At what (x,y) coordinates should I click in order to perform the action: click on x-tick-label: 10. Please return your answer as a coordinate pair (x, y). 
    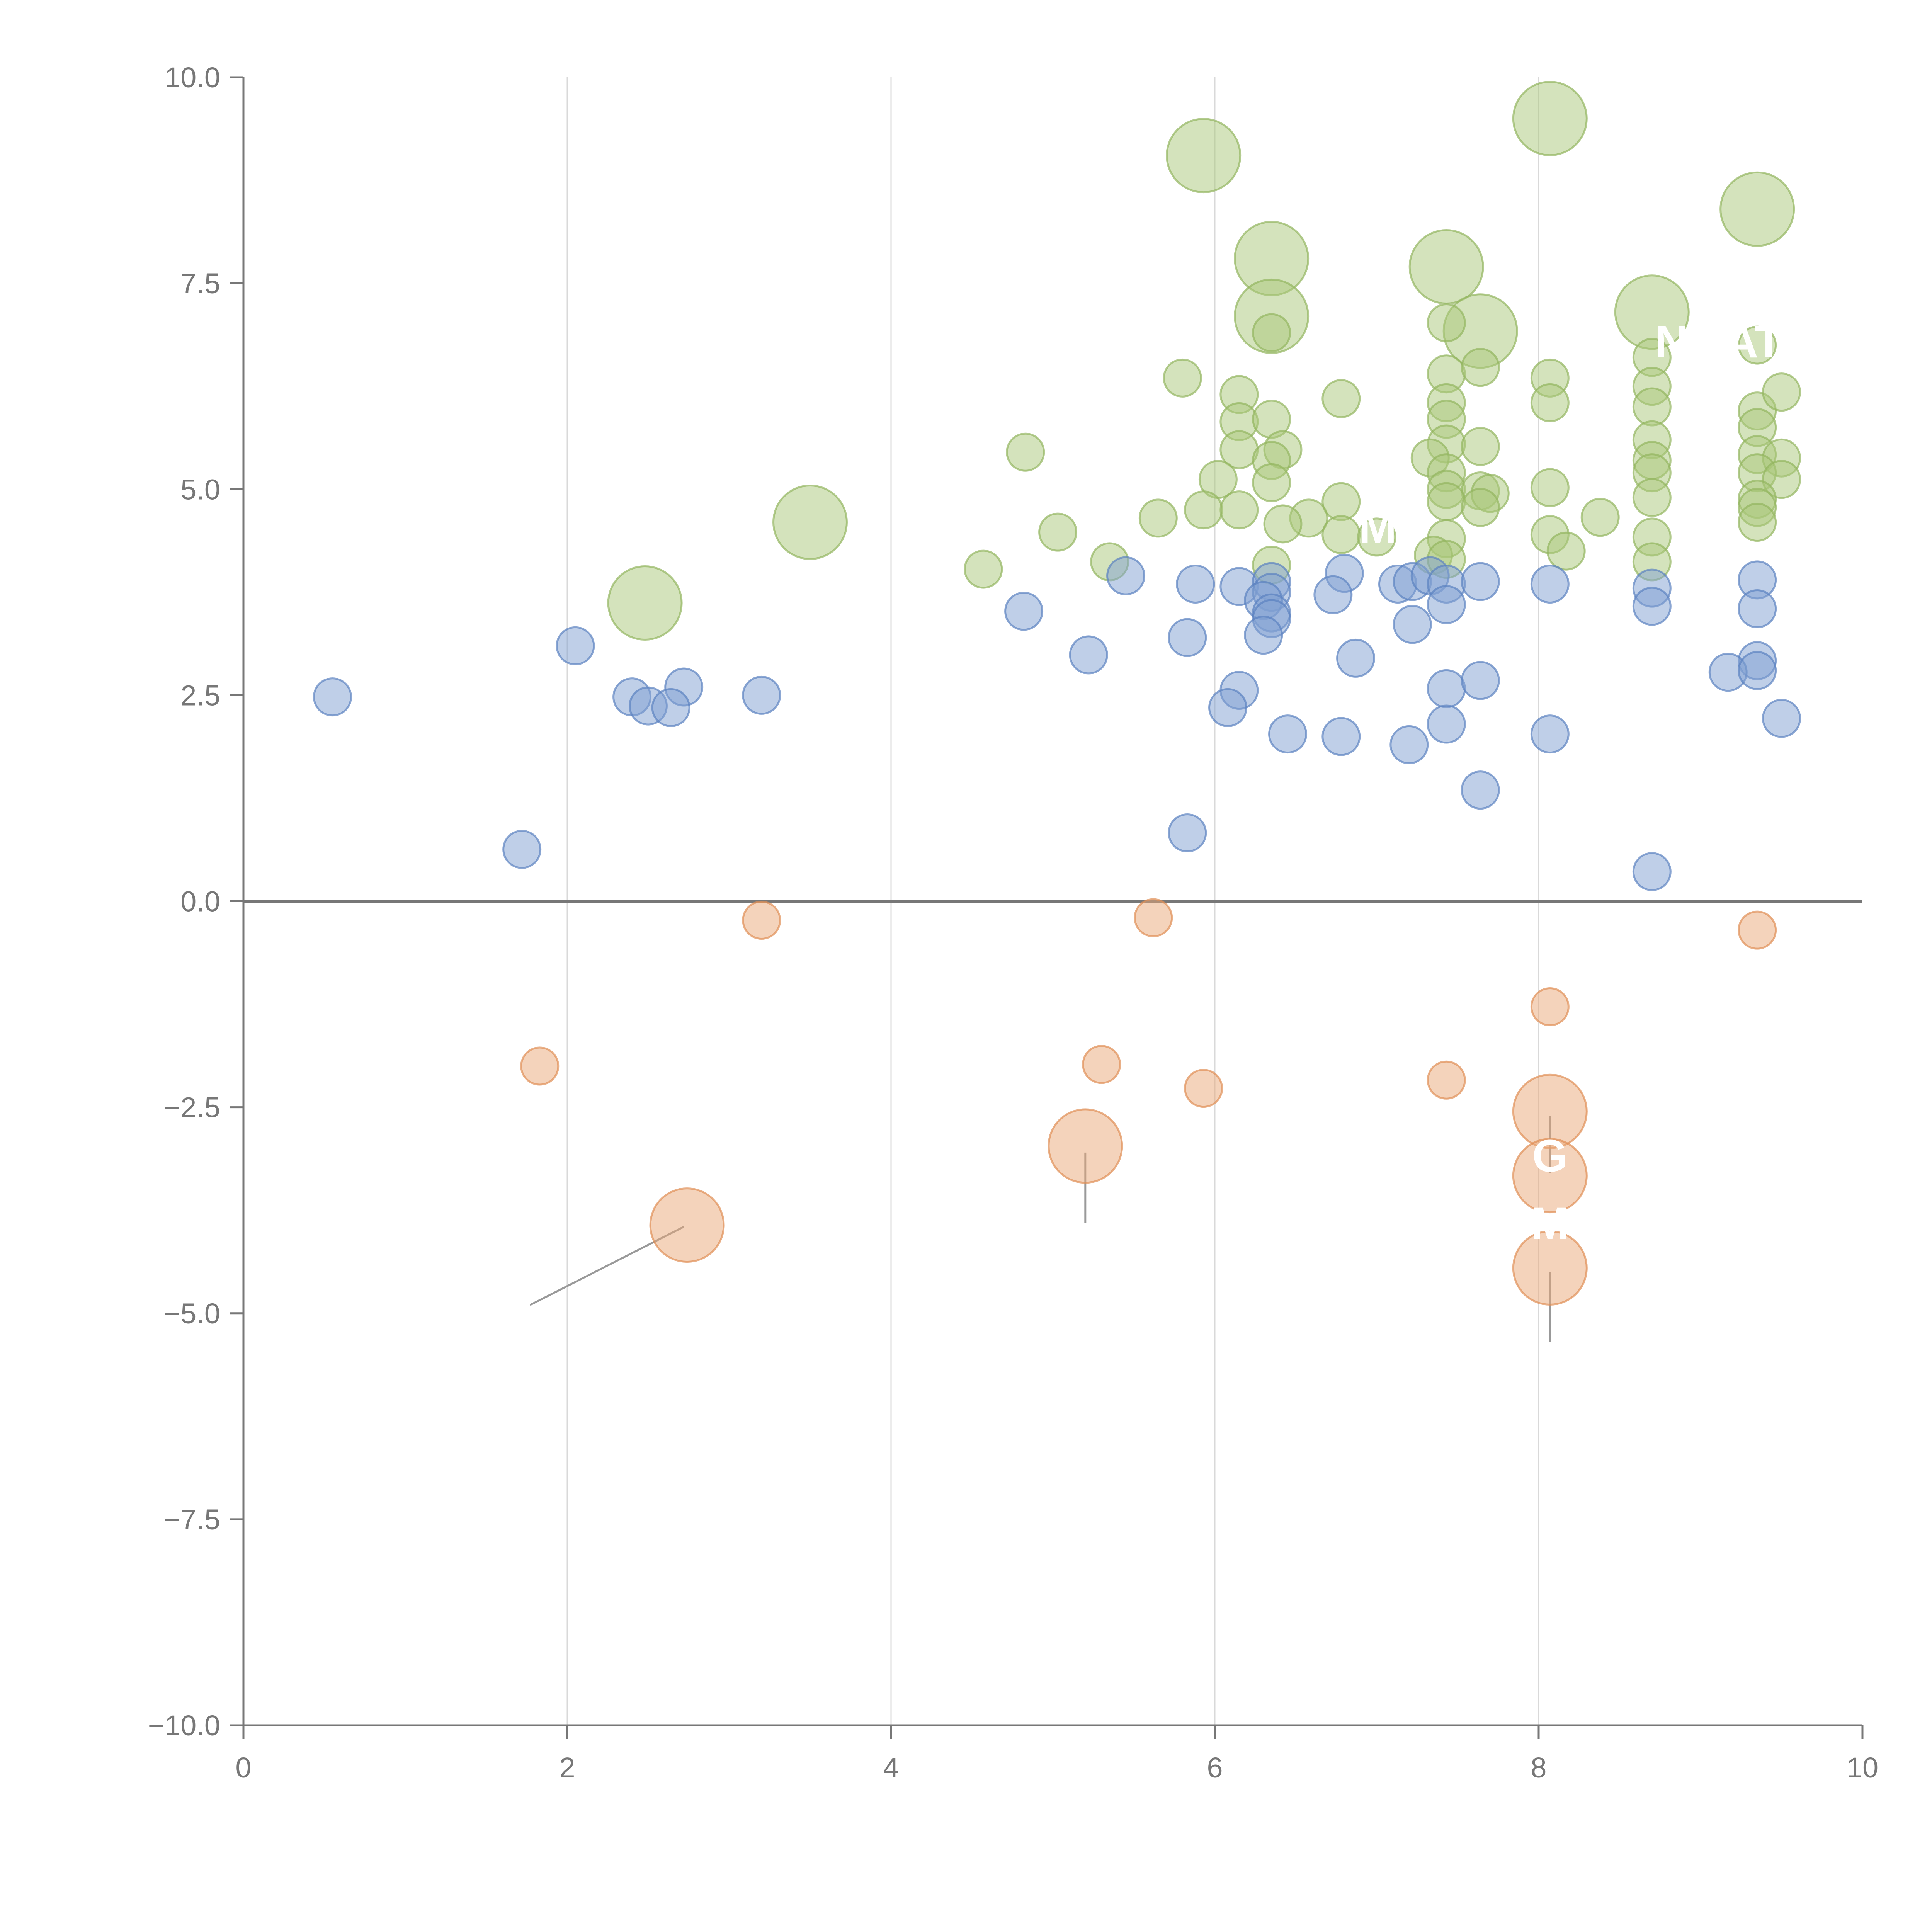
    Looking at the image, I should click on (1863, 1768).